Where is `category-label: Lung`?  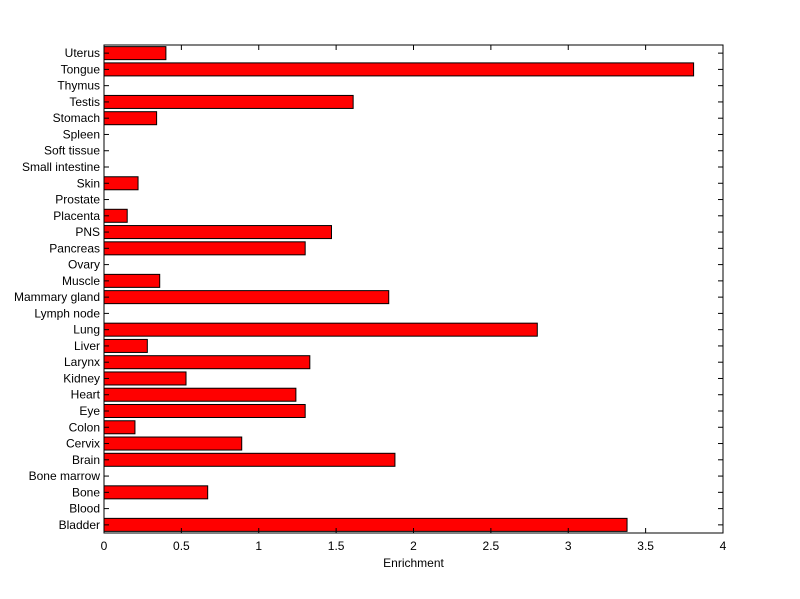
category-label: Lung is located at coordinates (86, 330).